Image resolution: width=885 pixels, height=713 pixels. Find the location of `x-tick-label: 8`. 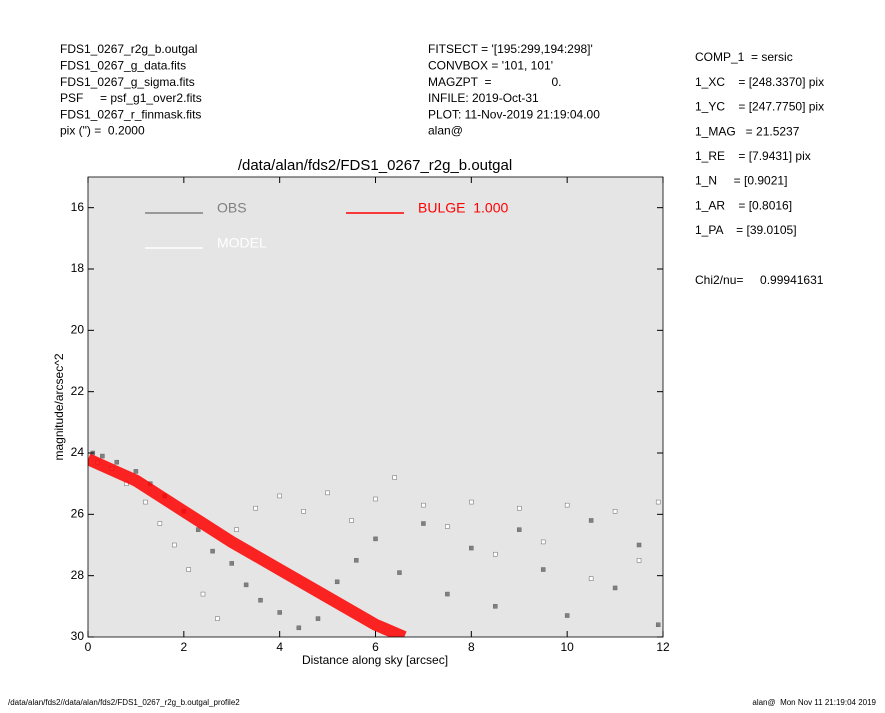

x-tick-label: 8 is located at coordinates (471, 647).